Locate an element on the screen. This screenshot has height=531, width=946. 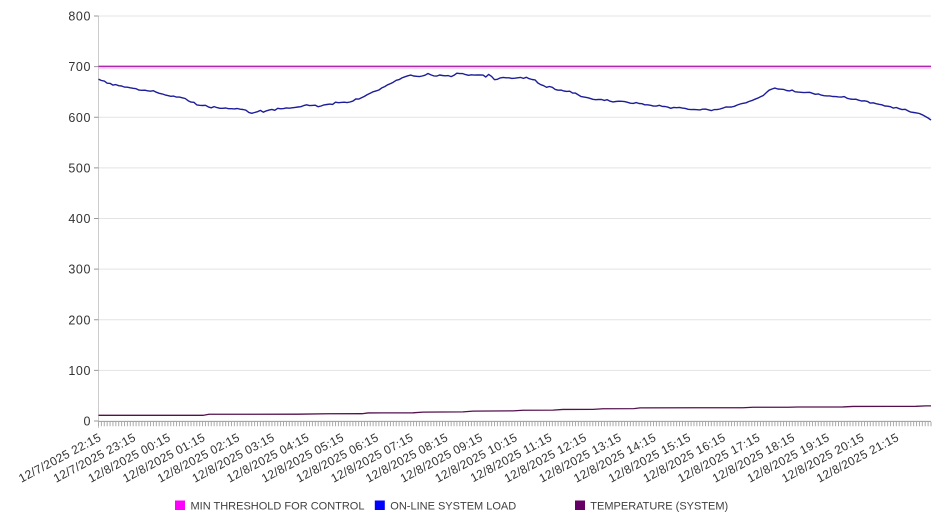
svg-text: 400 is located at coordinates (79, 219).